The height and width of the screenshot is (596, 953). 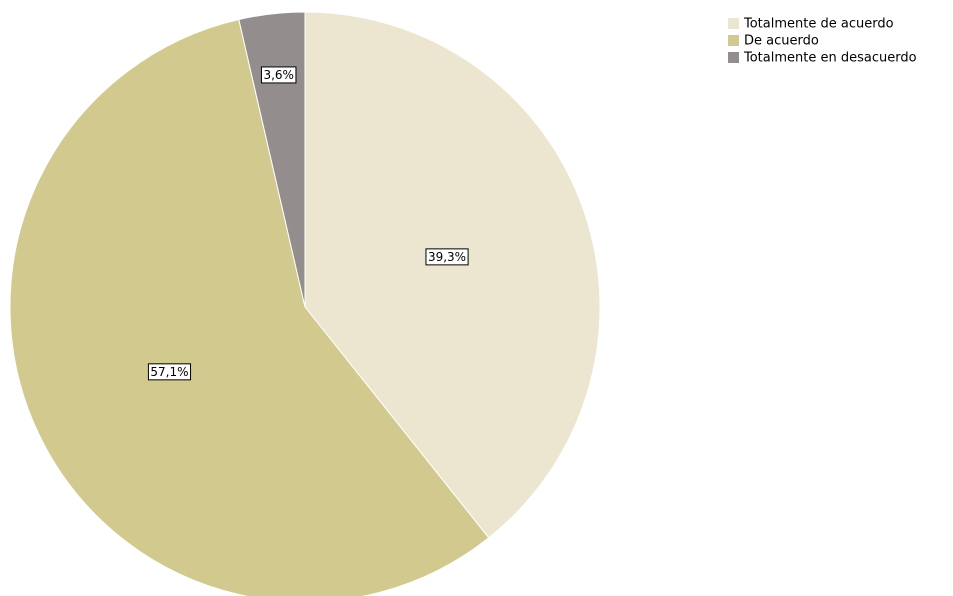 What do you see at coordinates (818, 24) in the screenshot?
I see `legend-label: Totalmente de acuerdo` at bounding box center [818, 24].